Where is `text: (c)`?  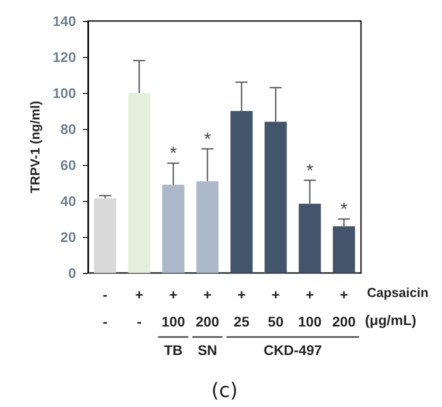 text: (c) is located at coordinates (224, 390).